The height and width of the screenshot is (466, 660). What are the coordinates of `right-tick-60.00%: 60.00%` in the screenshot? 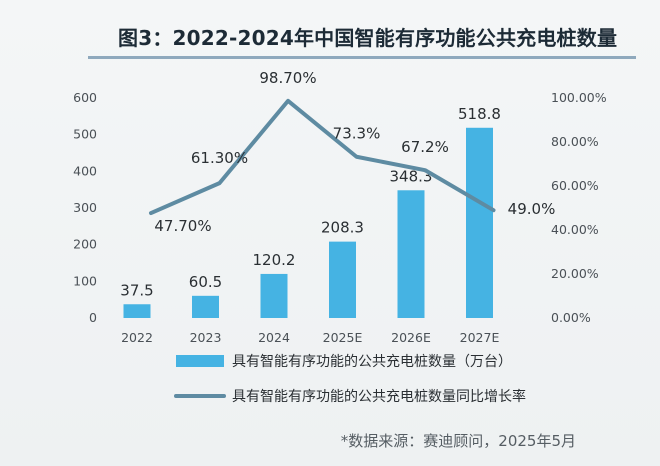 It's located at (575, 185).